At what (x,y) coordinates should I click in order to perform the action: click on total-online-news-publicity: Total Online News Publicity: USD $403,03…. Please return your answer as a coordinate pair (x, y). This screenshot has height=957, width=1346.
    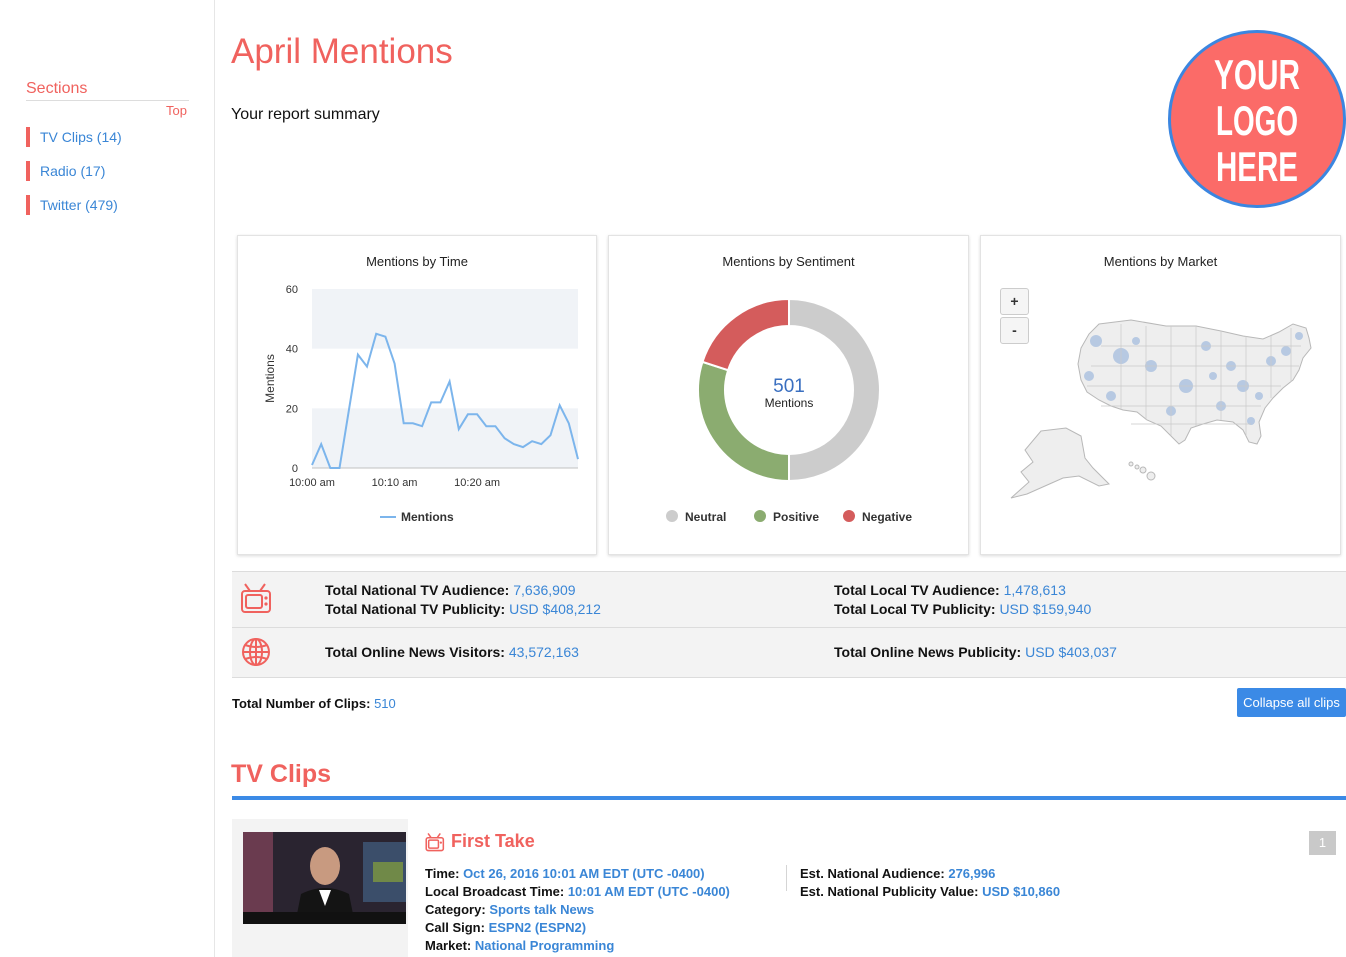
    Looking at the image, I should click on (975, 652).